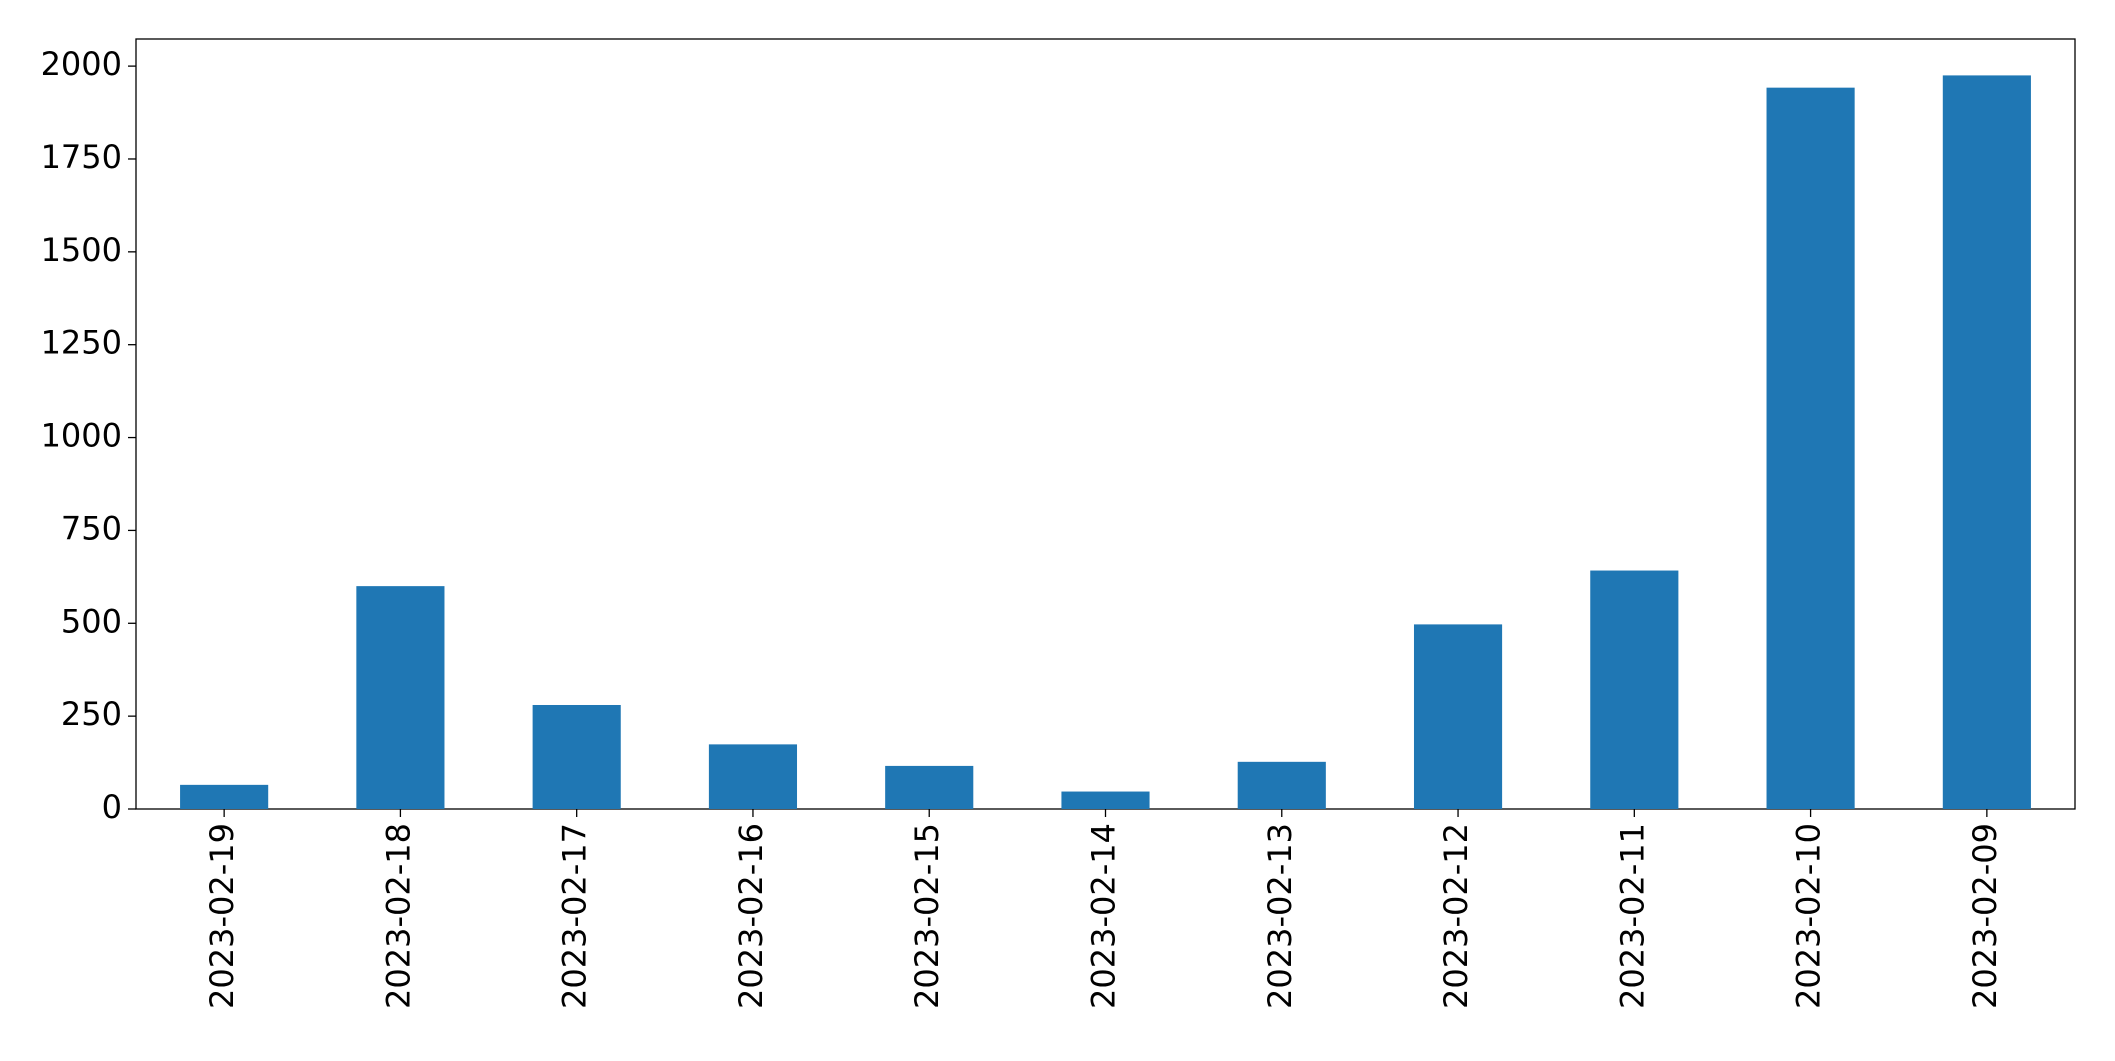  Describe the element at coordinates (398, 916) in the screenshot. I see `x-tick-label: 2023-02-18` at that location.